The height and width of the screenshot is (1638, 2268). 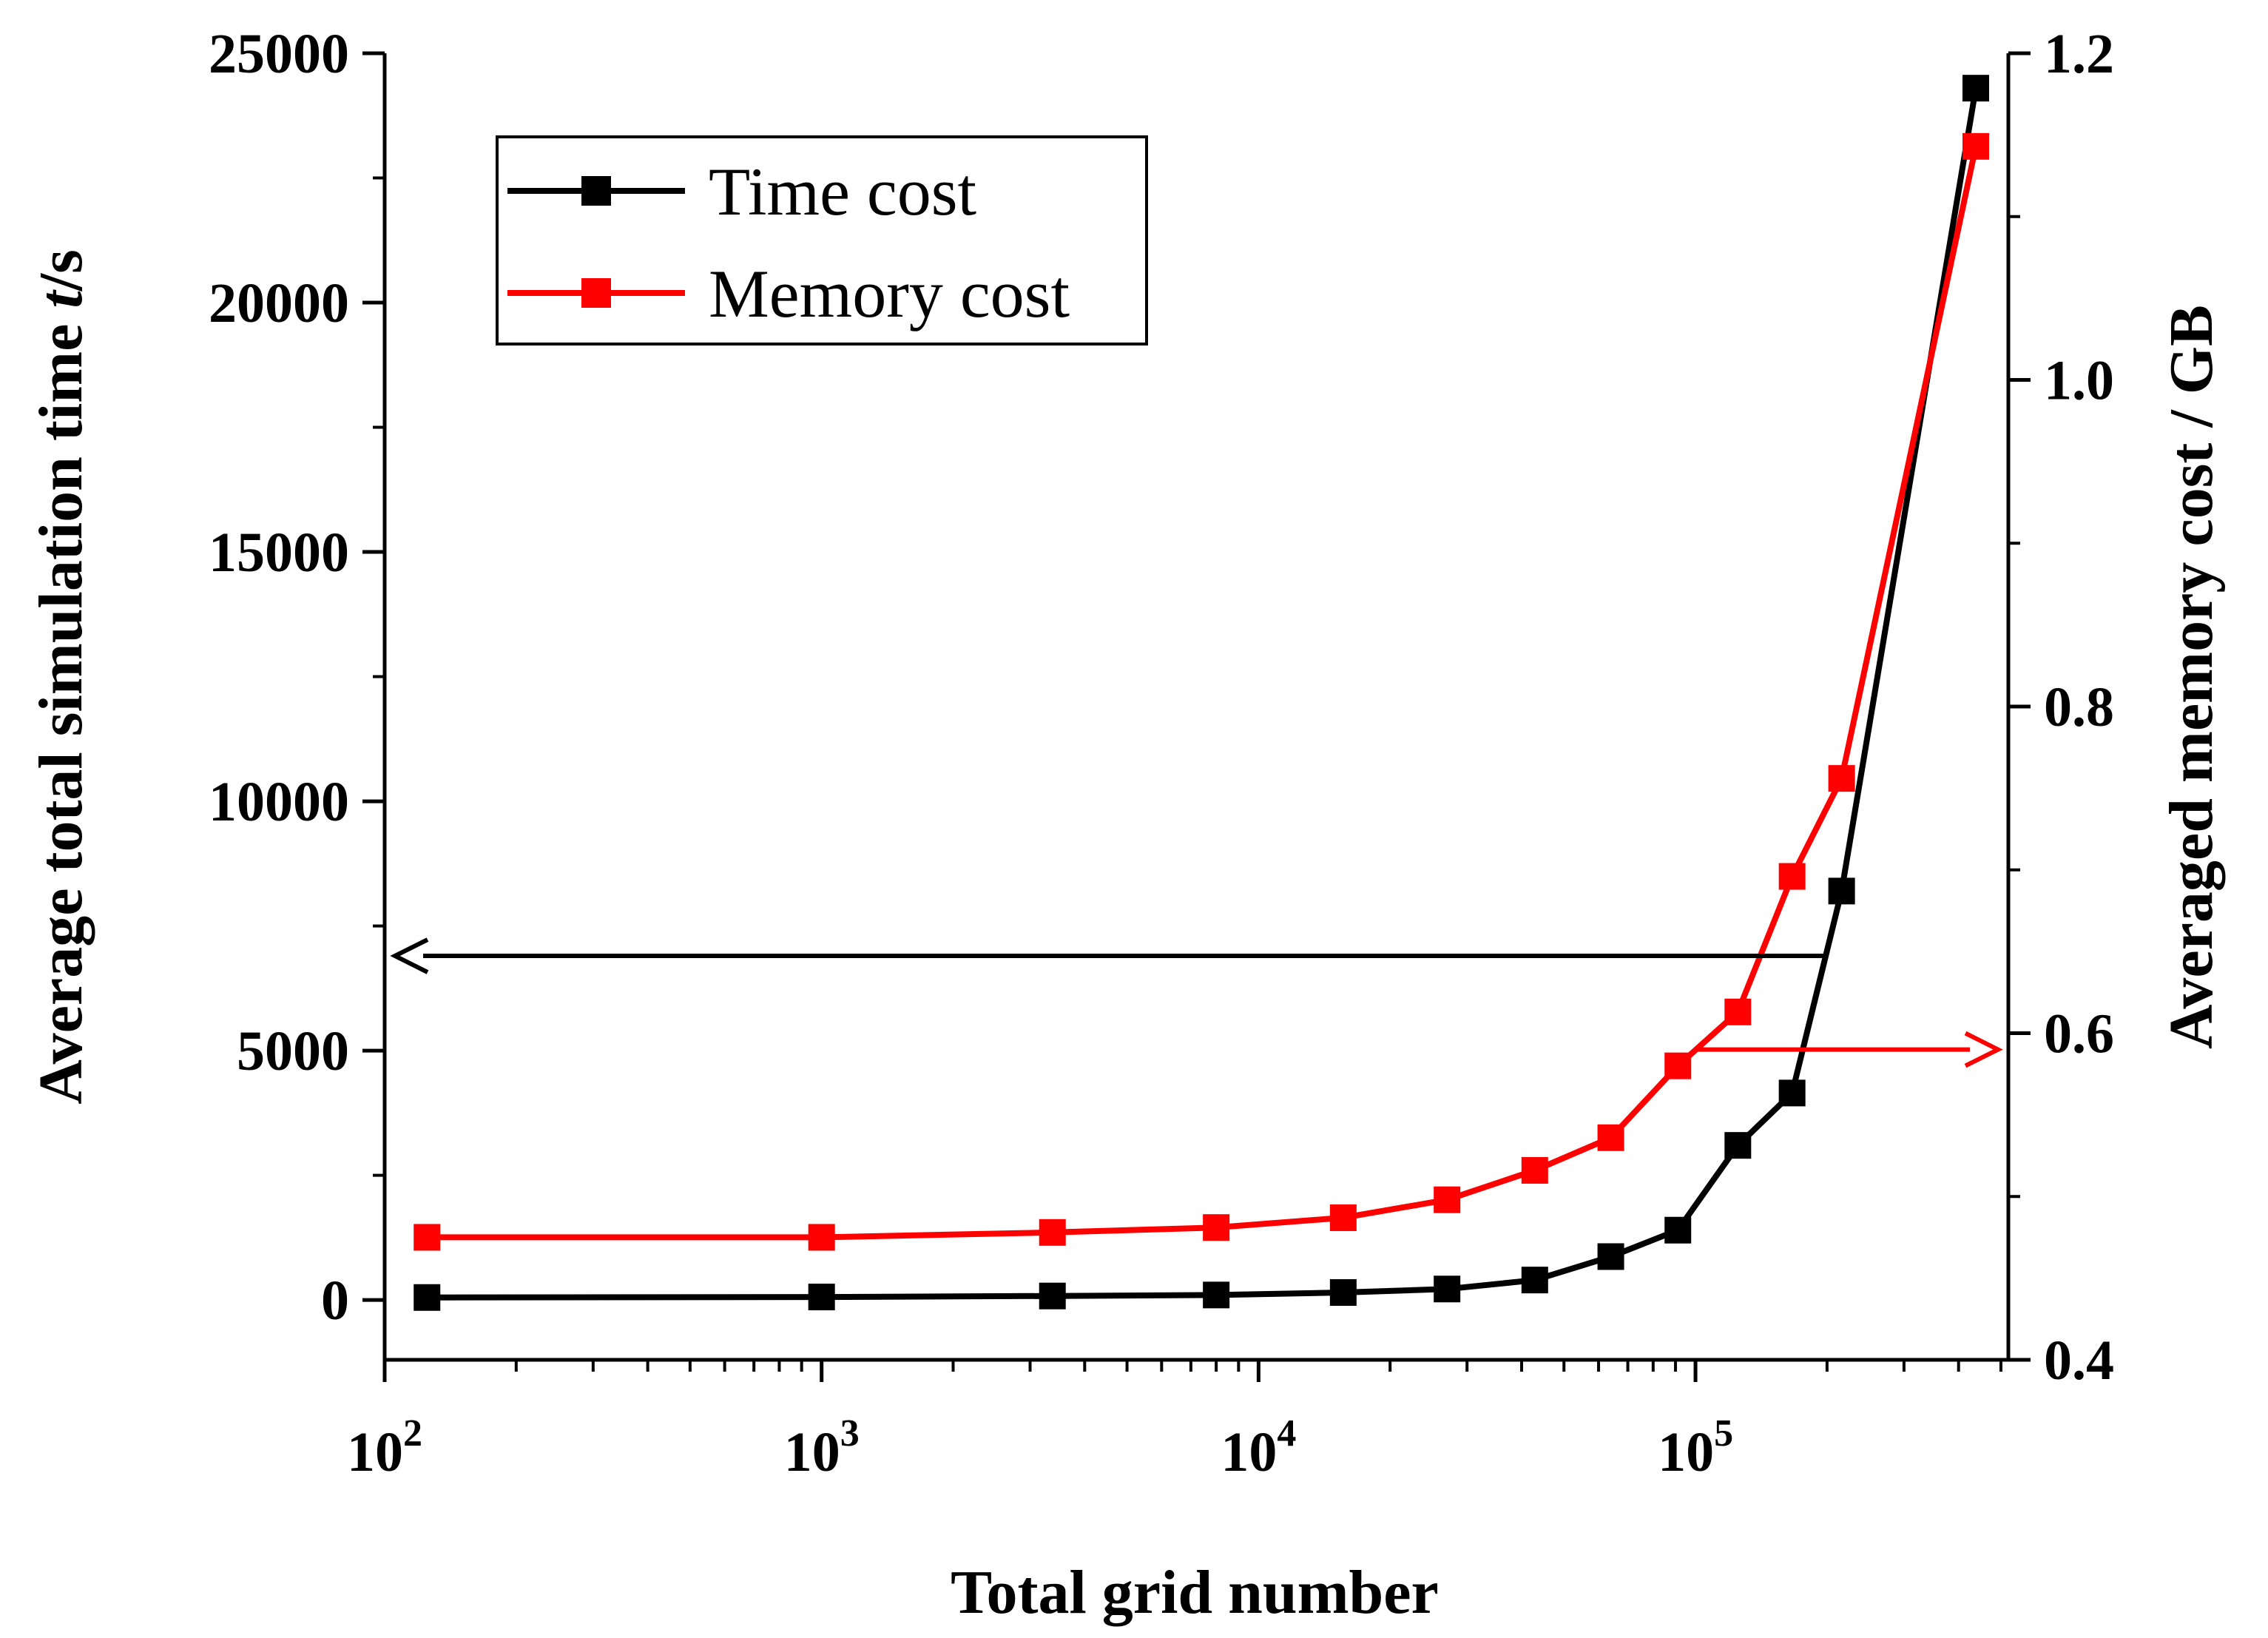 What do you see at coordinates (889, 294) in the screenshot?
I see `legend-label-memory-cost: Memory cost` at bounding box center [889, 294].